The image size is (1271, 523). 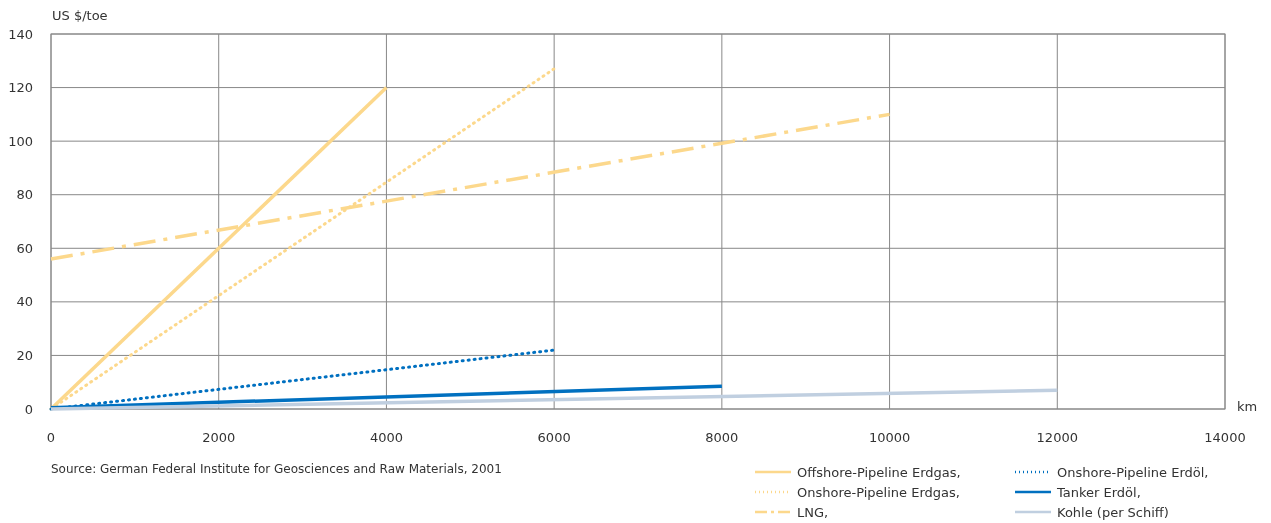 What do you see at coordinates (386, 437) in the screenshot?
I see `x-tick-label: 4000` at bounding box center [386, 437].